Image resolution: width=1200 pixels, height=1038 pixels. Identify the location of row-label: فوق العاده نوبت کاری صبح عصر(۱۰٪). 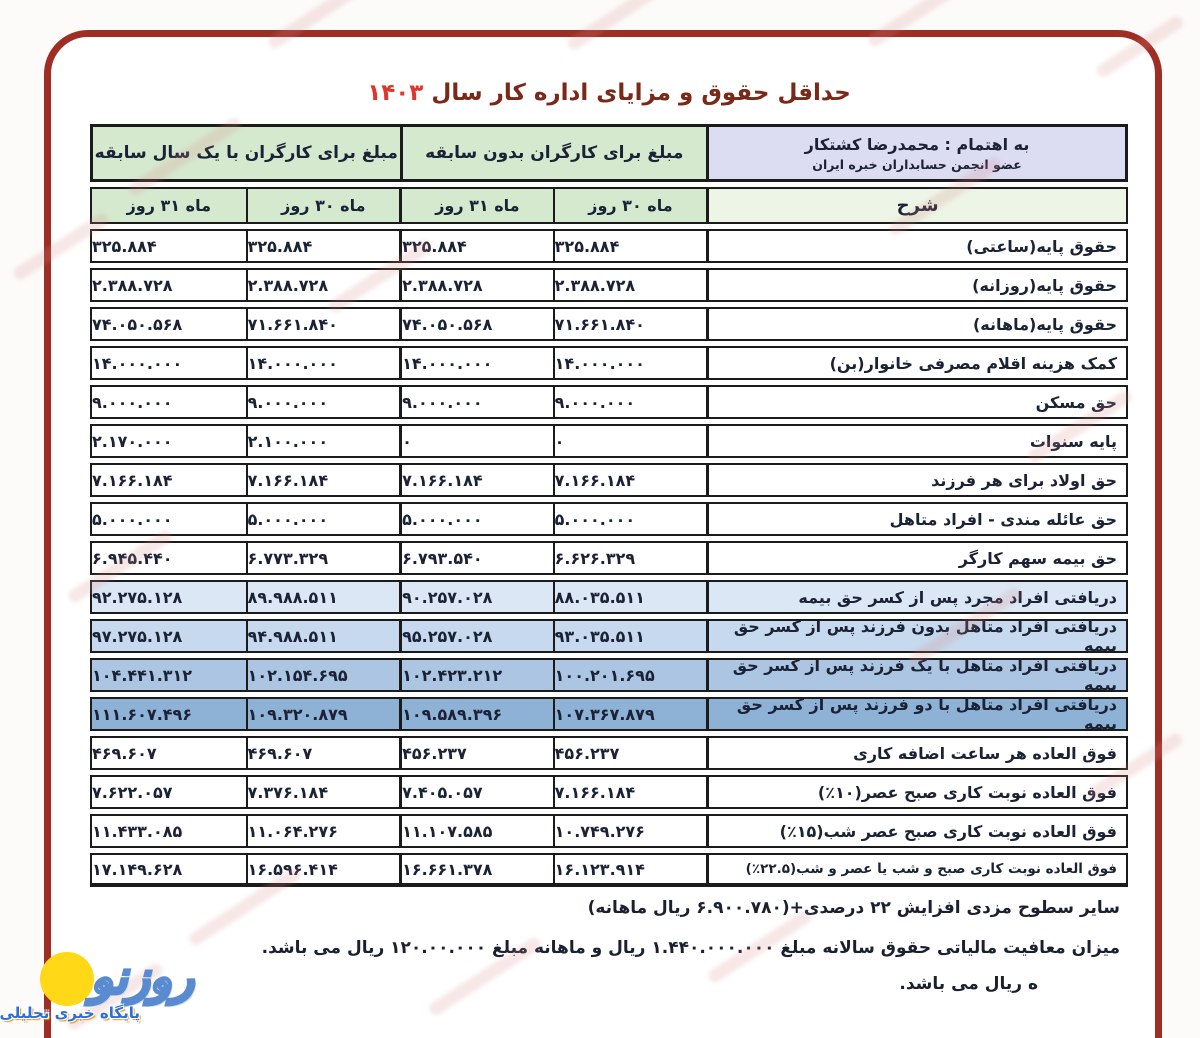
(916, 792).